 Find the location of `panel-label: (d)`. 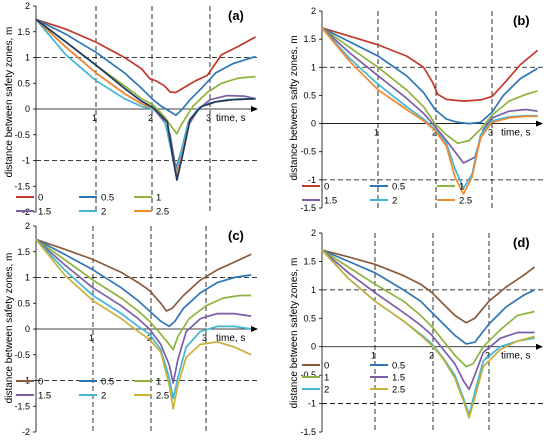

panel-label: (d) is located at coordinates (521, 242).